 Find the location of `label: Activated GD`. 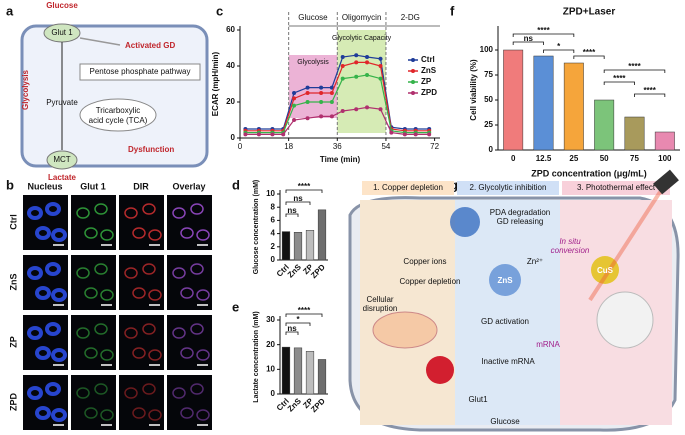

label: Activated GD is located at coordinates (150, 45).